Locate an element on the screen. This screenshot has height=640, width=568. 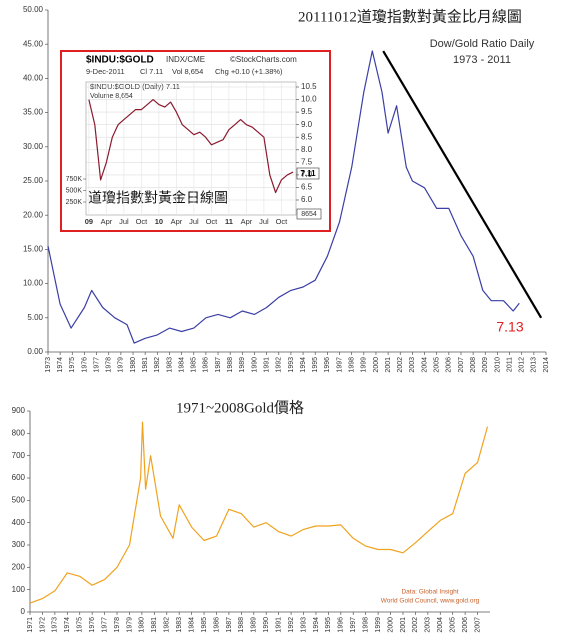
x-tick-label: 1999 is located at coordinates (378, 625).